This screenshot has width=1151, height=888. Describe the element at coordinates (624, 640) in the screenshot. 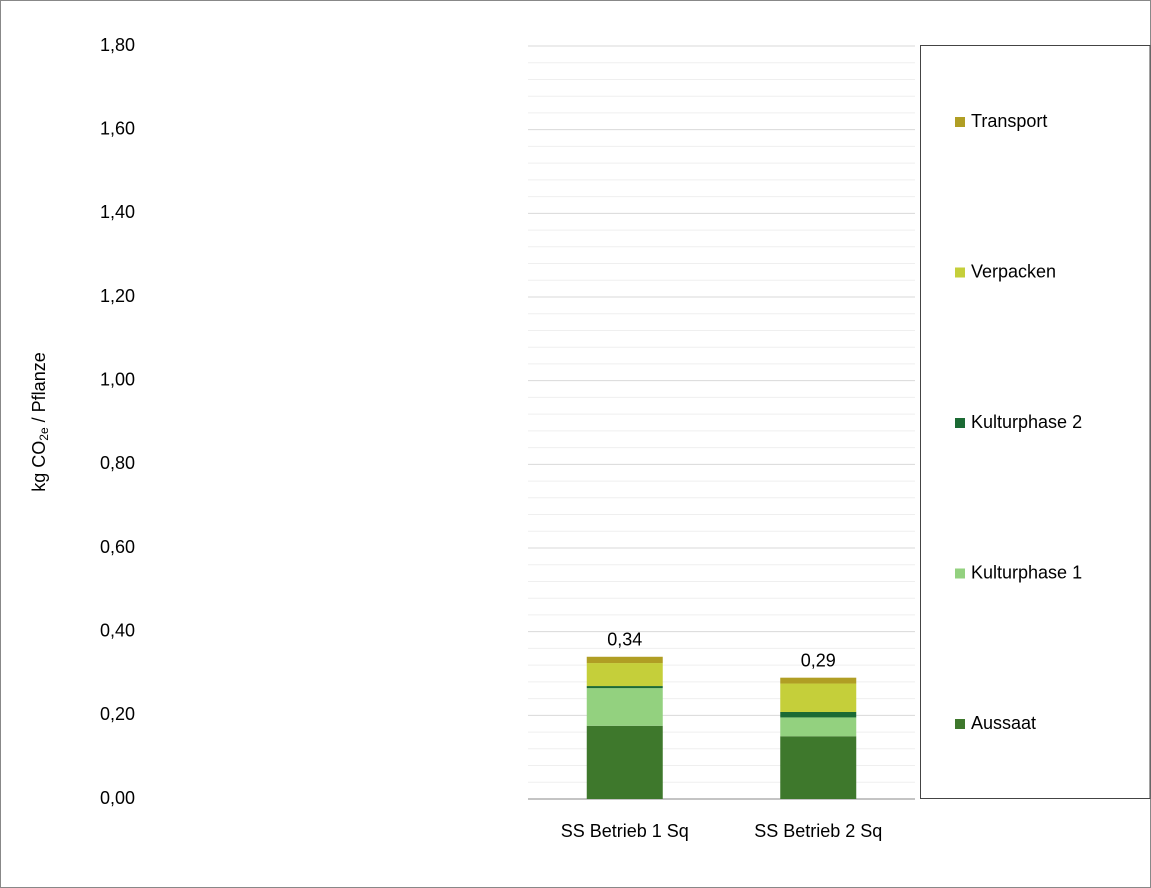

I see `total-label: 0,34` at that location.